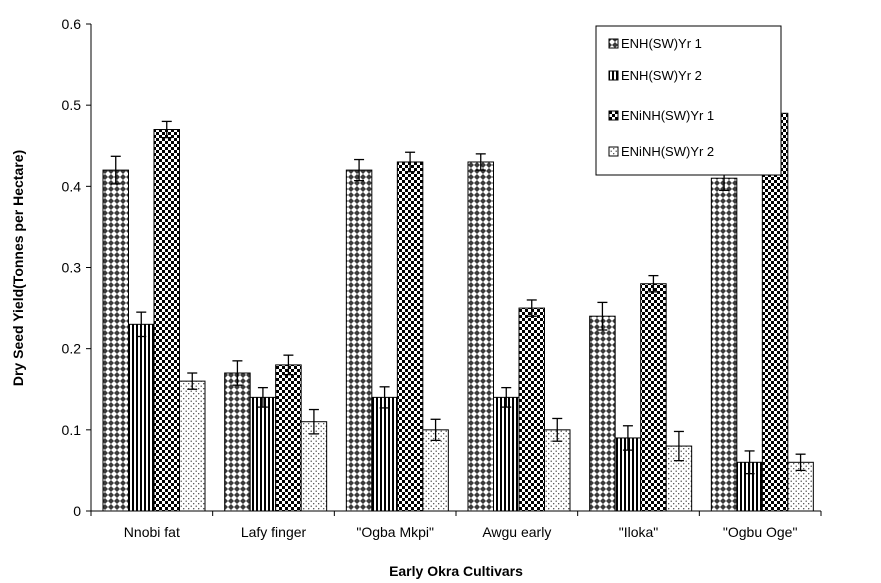  I want to click on y-tick-label: 0.6, so click(72, 24).